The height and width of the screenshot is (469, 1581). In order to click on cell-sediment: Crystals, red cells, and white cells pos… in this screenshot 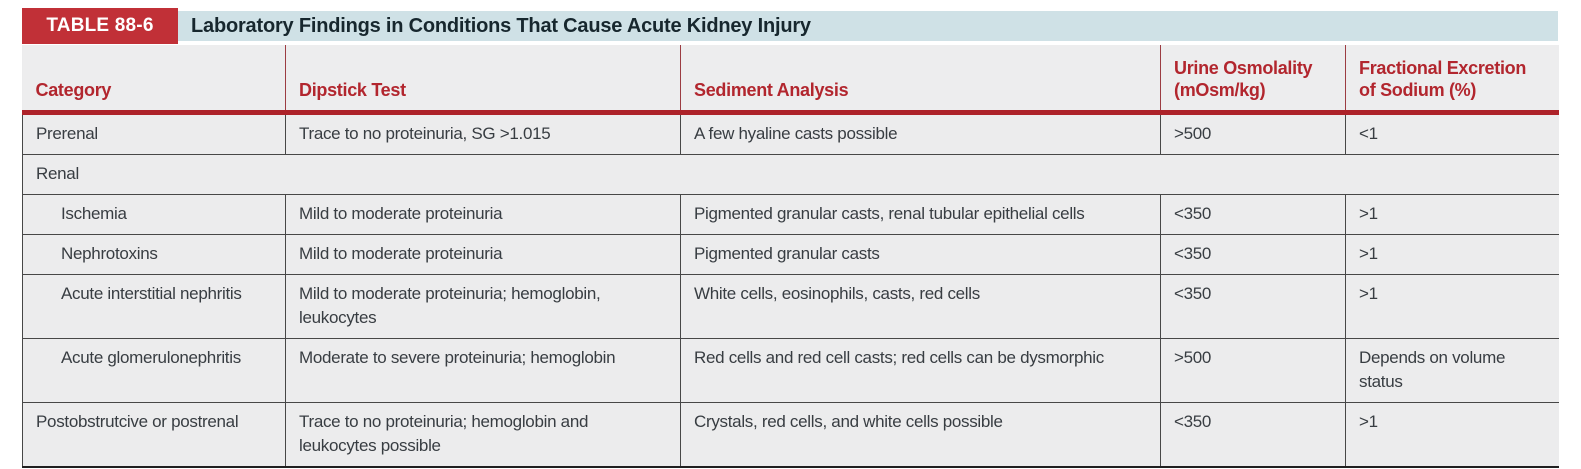, I will do `click(920, 435)`.